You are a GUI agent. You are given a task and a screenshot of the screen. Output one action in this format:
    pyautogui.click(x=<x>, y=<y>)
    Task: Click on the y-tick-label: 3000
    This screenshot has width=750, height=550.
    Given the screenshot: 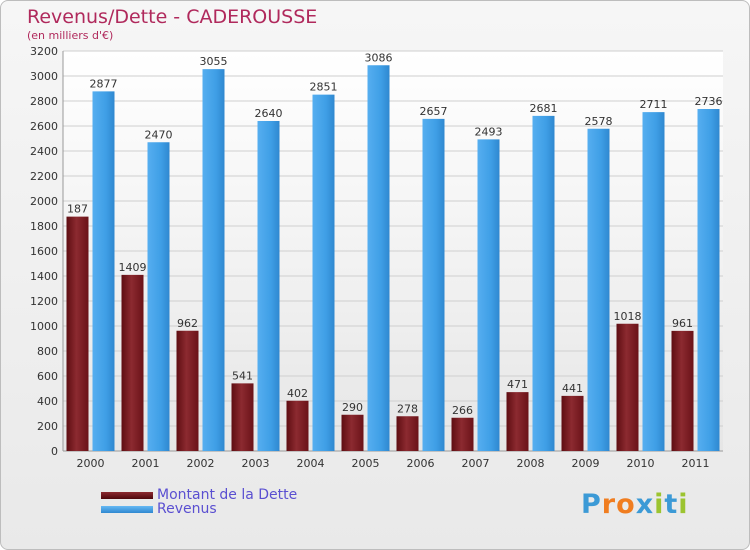 What is the action you would take?
    pyautogui.click(x=44, y=76)
    